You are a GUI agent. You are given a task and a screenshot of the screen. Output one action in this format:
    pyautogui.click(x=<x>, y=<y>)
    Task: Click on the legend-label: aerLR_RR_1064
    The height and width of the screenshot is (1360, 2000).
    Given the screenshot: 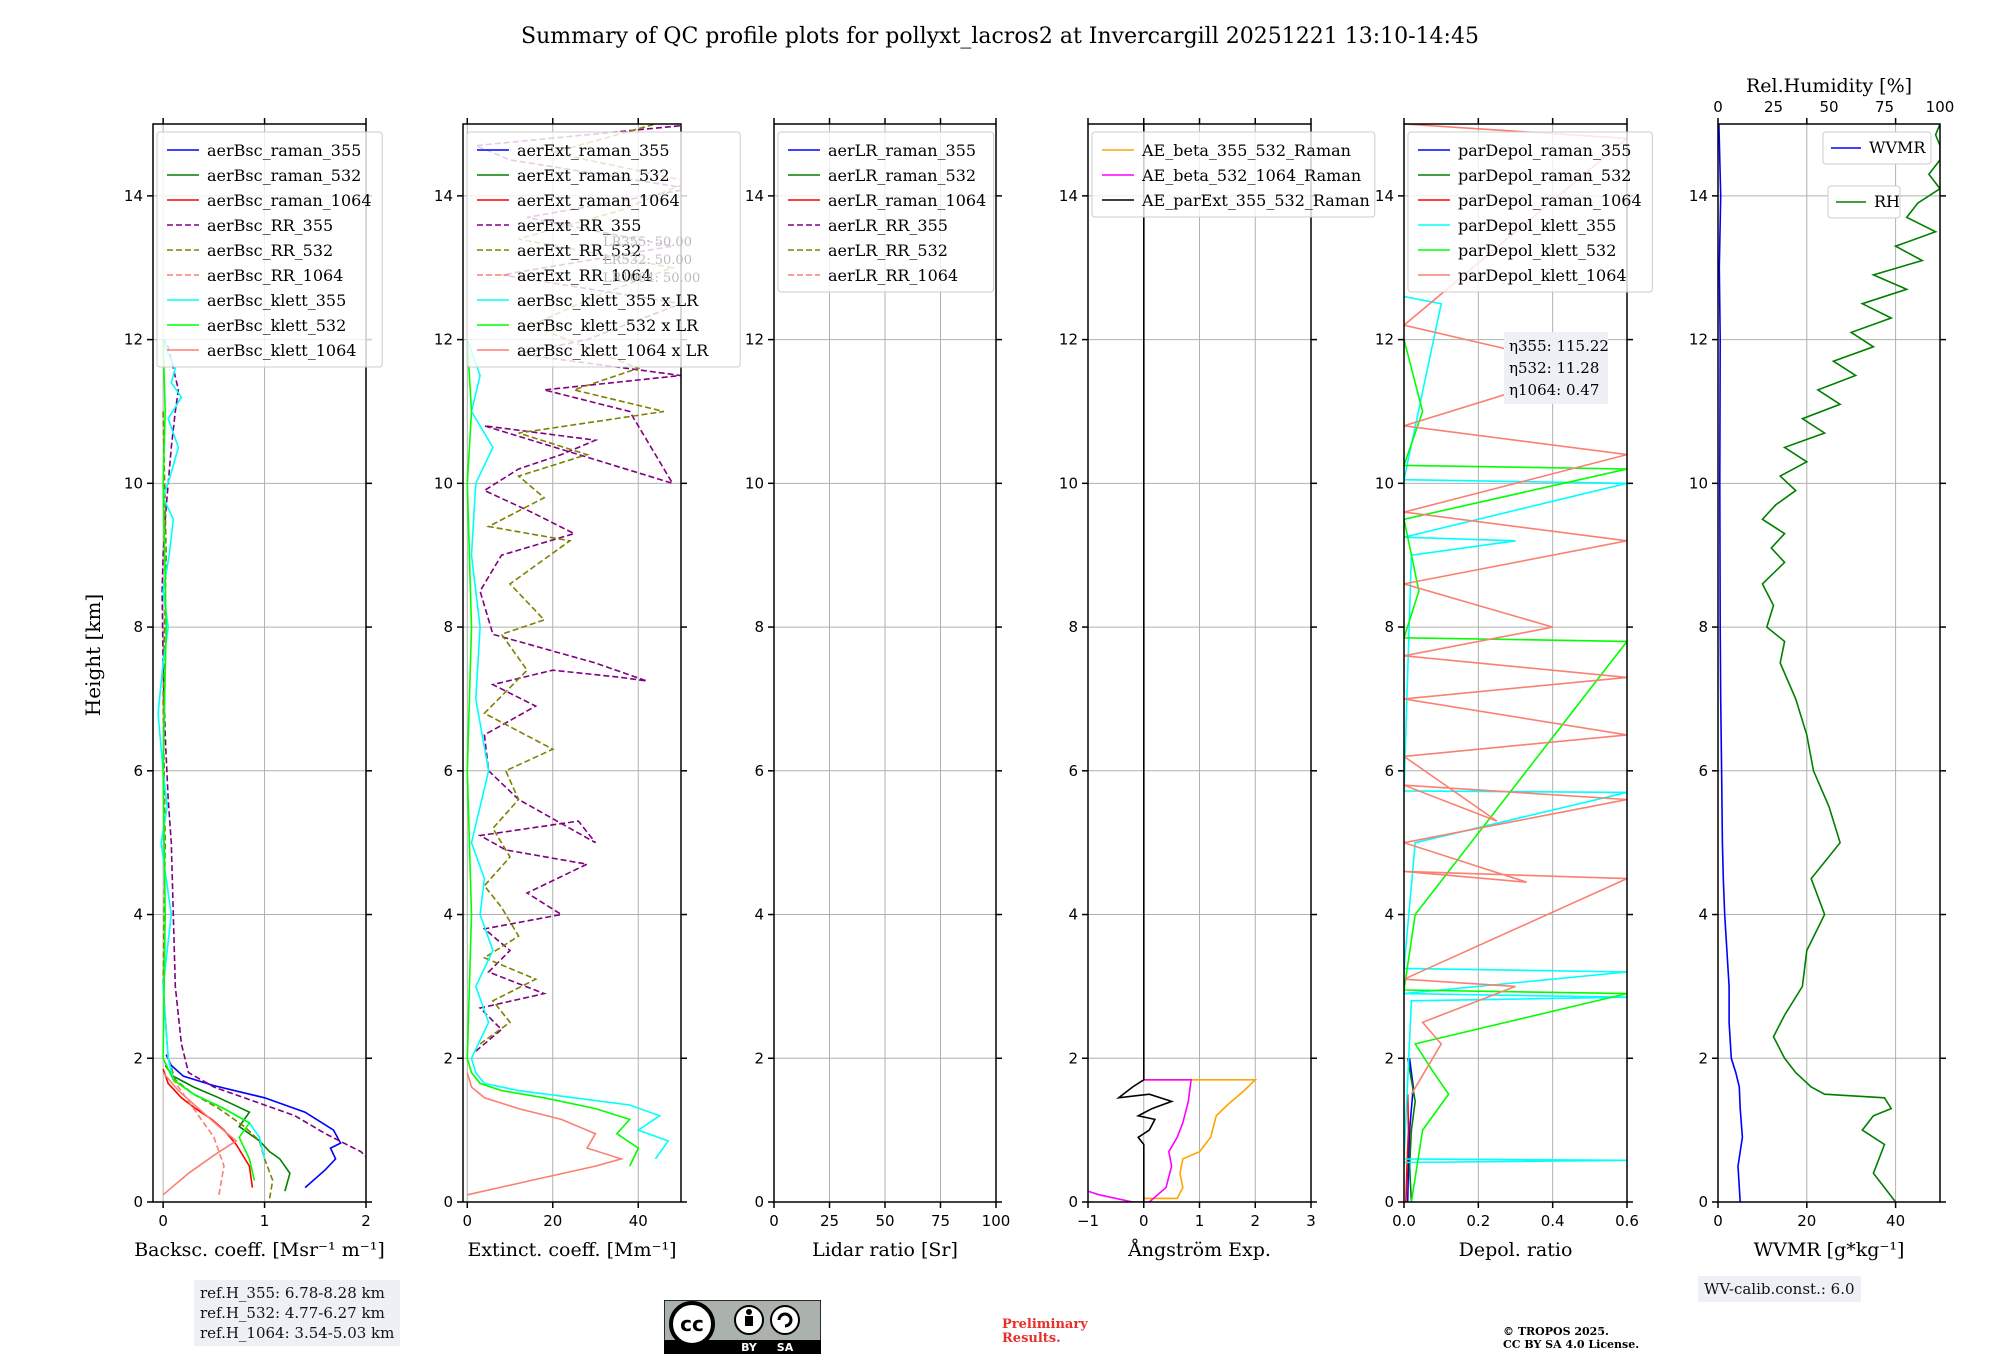 What is the action you would take?
    pyautogui.click(x=893, y=275)
    